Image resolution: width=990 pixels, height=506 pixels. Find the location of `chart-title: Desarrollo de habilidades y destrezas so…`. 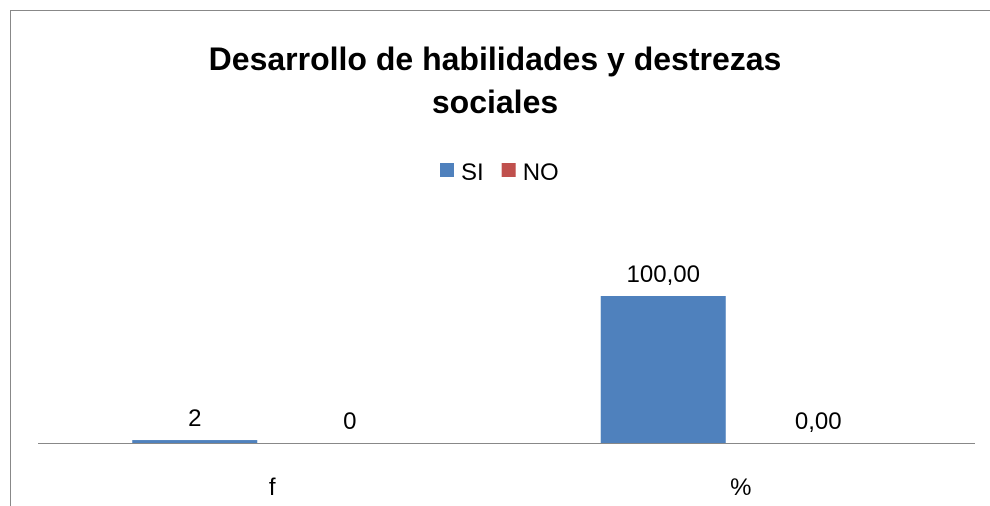

chart-title: Desarrollo de habilidades y destrezas so… is located at coordinates (495, 80).